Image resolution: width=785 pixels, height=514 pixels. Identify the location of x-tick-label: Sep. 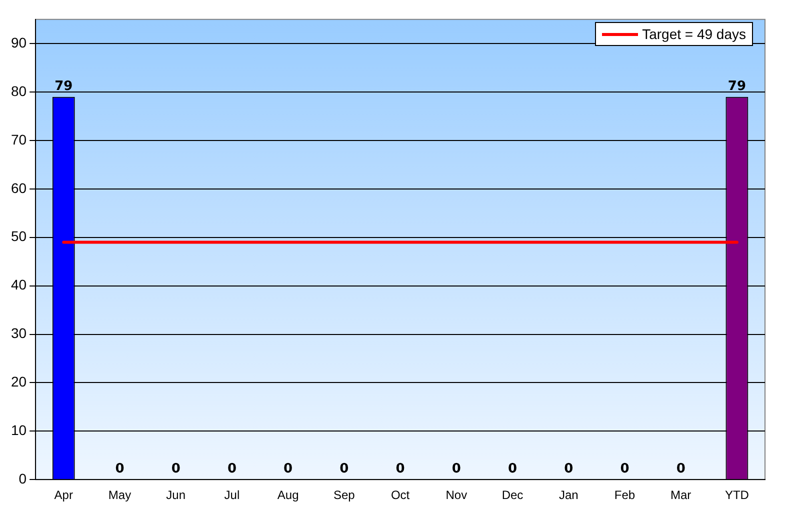
(344, 495).